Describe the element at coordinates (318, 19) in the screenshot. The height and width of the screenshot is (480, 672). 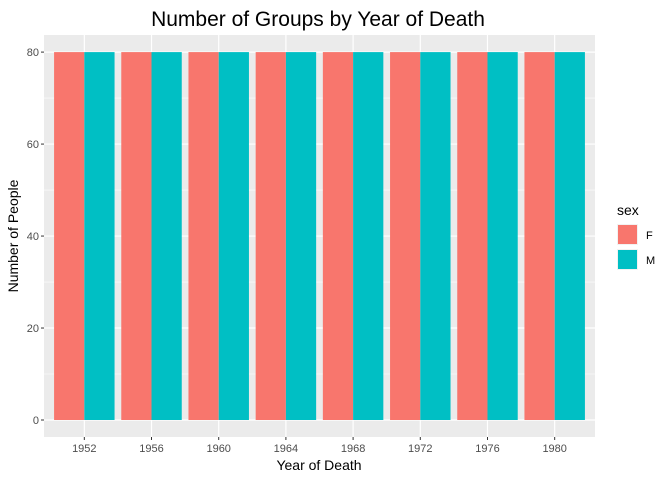
I see `chart-title: Number of Groups by Year of Death` at that location.